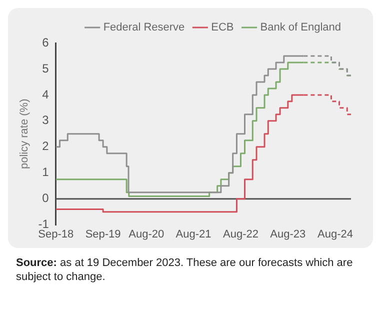 Image resolution: width=381 pixels, height=321 pixels. What do you see at coordinates (46, 42) in the screenshot?
I see `y-tick-label: 6` at bounding box center [46, 42].